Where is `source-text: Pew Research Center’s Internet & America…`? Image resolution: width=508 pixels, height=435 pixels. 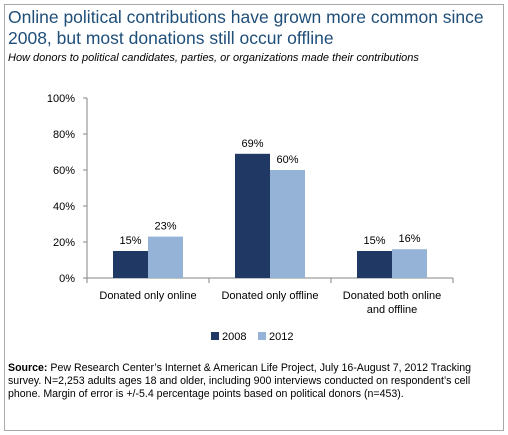
source-text: Pew Research Center’s Internet & America… is located at coordinates (240, 381).